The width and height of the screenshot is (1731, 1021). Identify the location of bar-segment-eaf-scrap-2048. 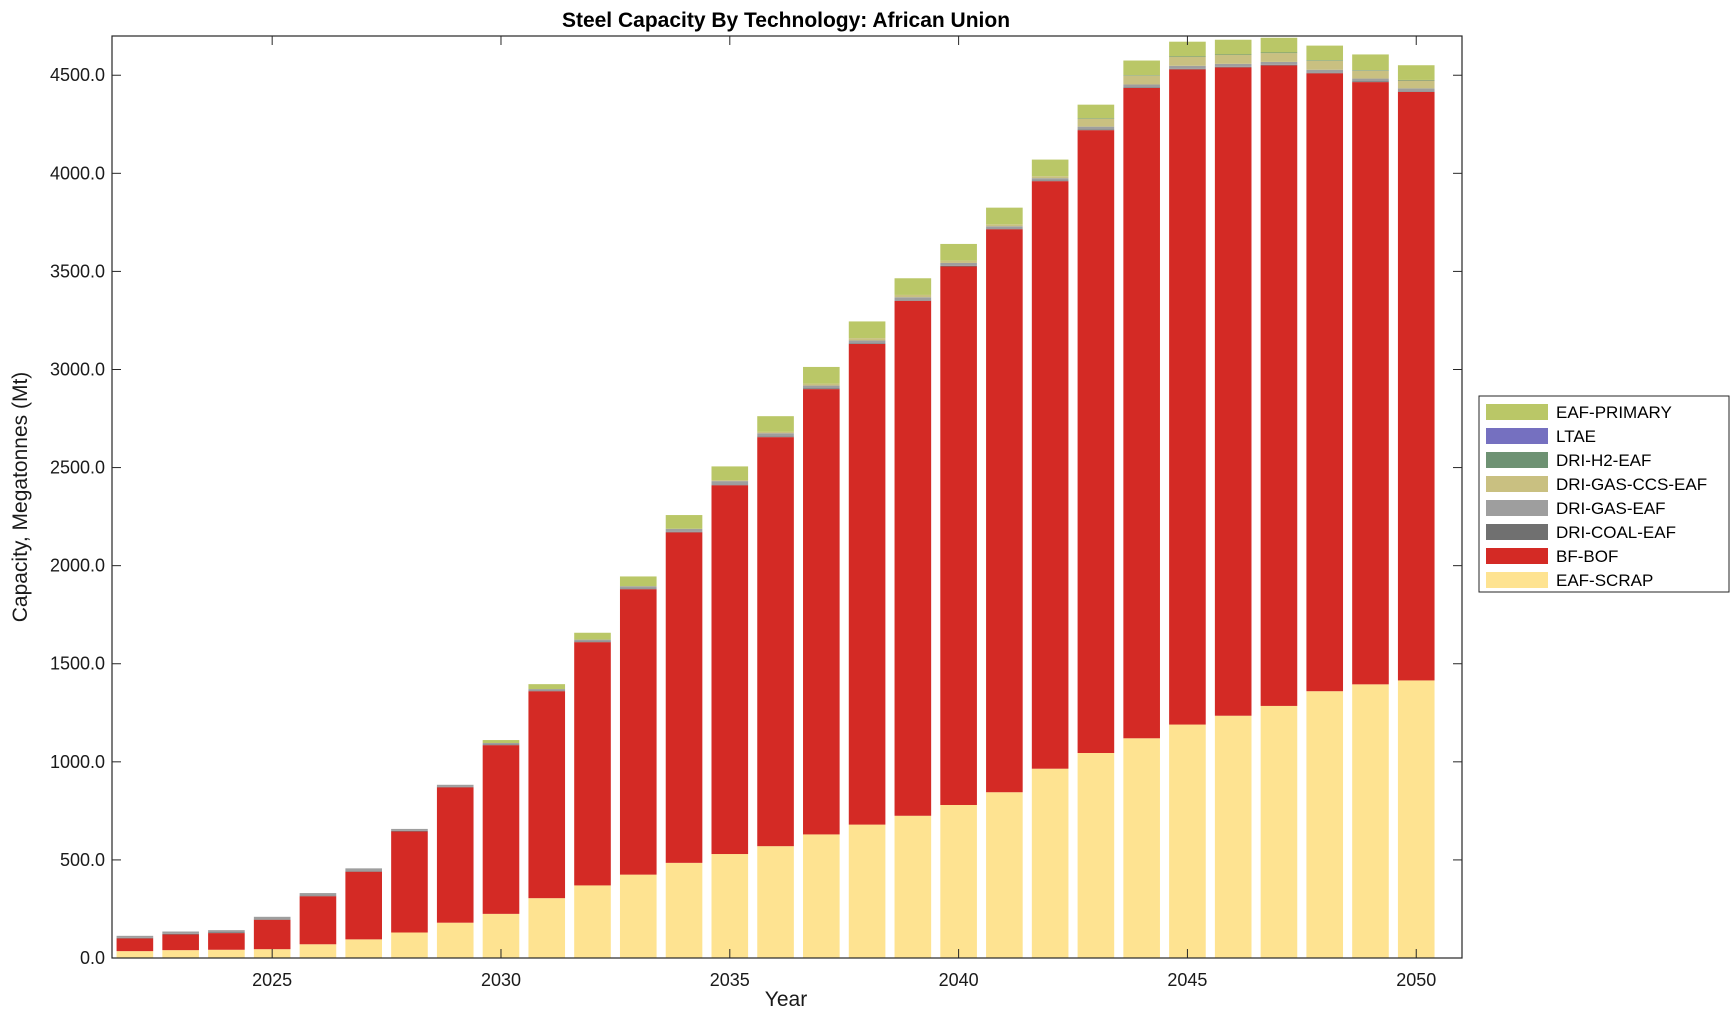
(1325, 824).